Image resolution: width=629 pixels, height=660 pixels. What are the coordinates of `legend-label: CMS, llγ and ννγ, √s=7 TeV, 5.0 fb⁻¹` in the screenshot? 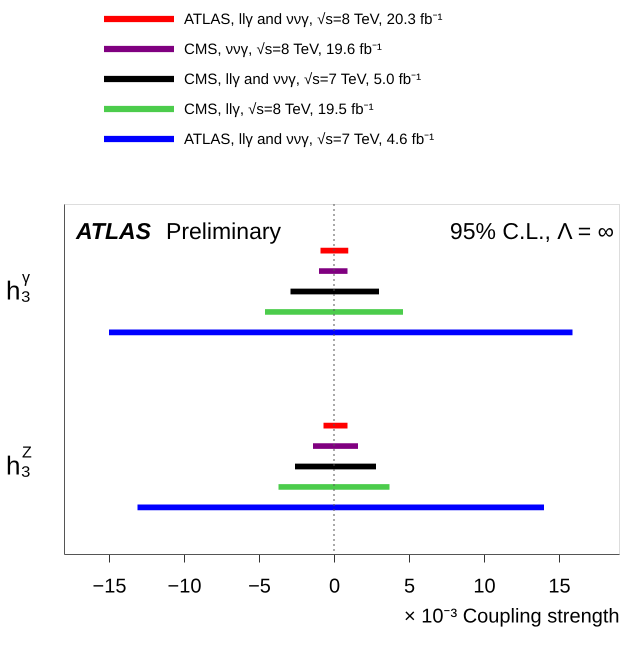 It's located at (303, 79).